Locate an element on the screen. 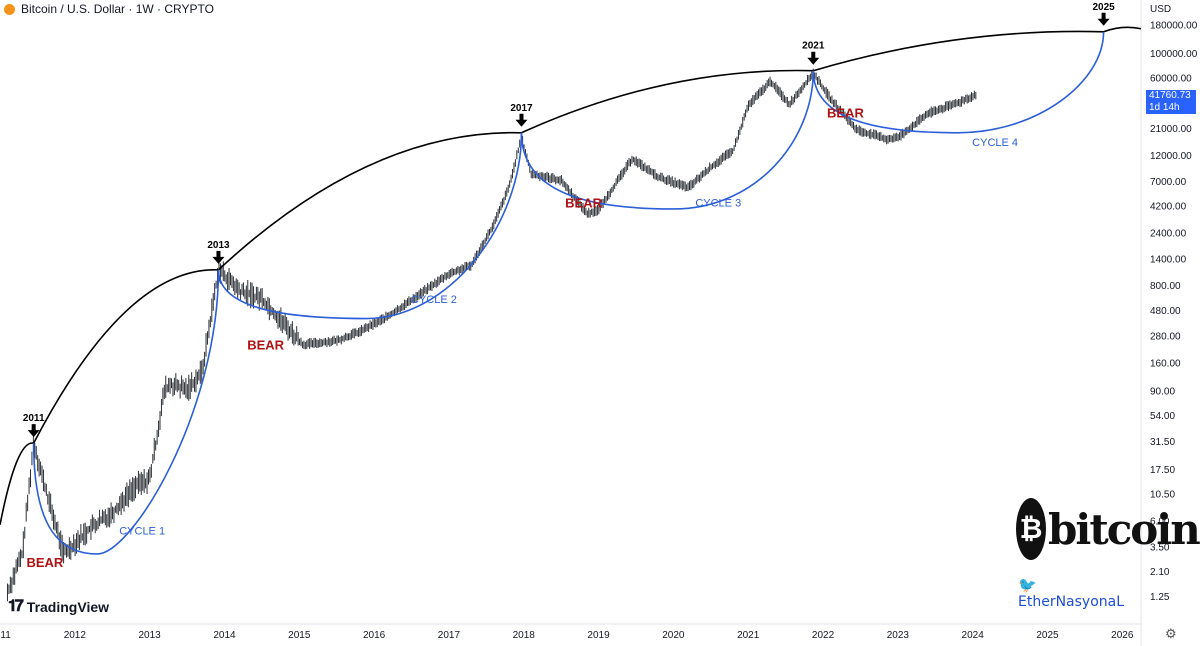 This screenshot has height=646, width=1200. x-tick-label: 2015 is located at coordinates (299, 635).